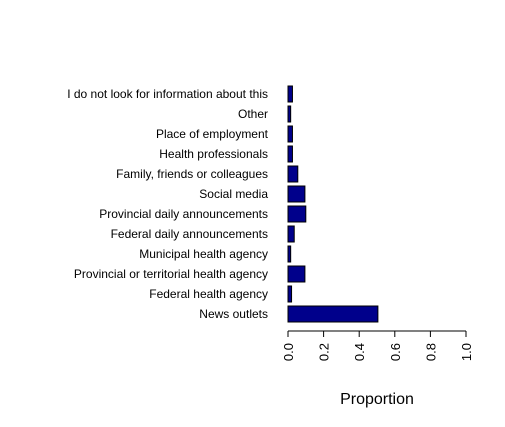 The height and width of the screenshot is (427, 505). I want to click on x-tick-label: 1.0, so click(466, 352).